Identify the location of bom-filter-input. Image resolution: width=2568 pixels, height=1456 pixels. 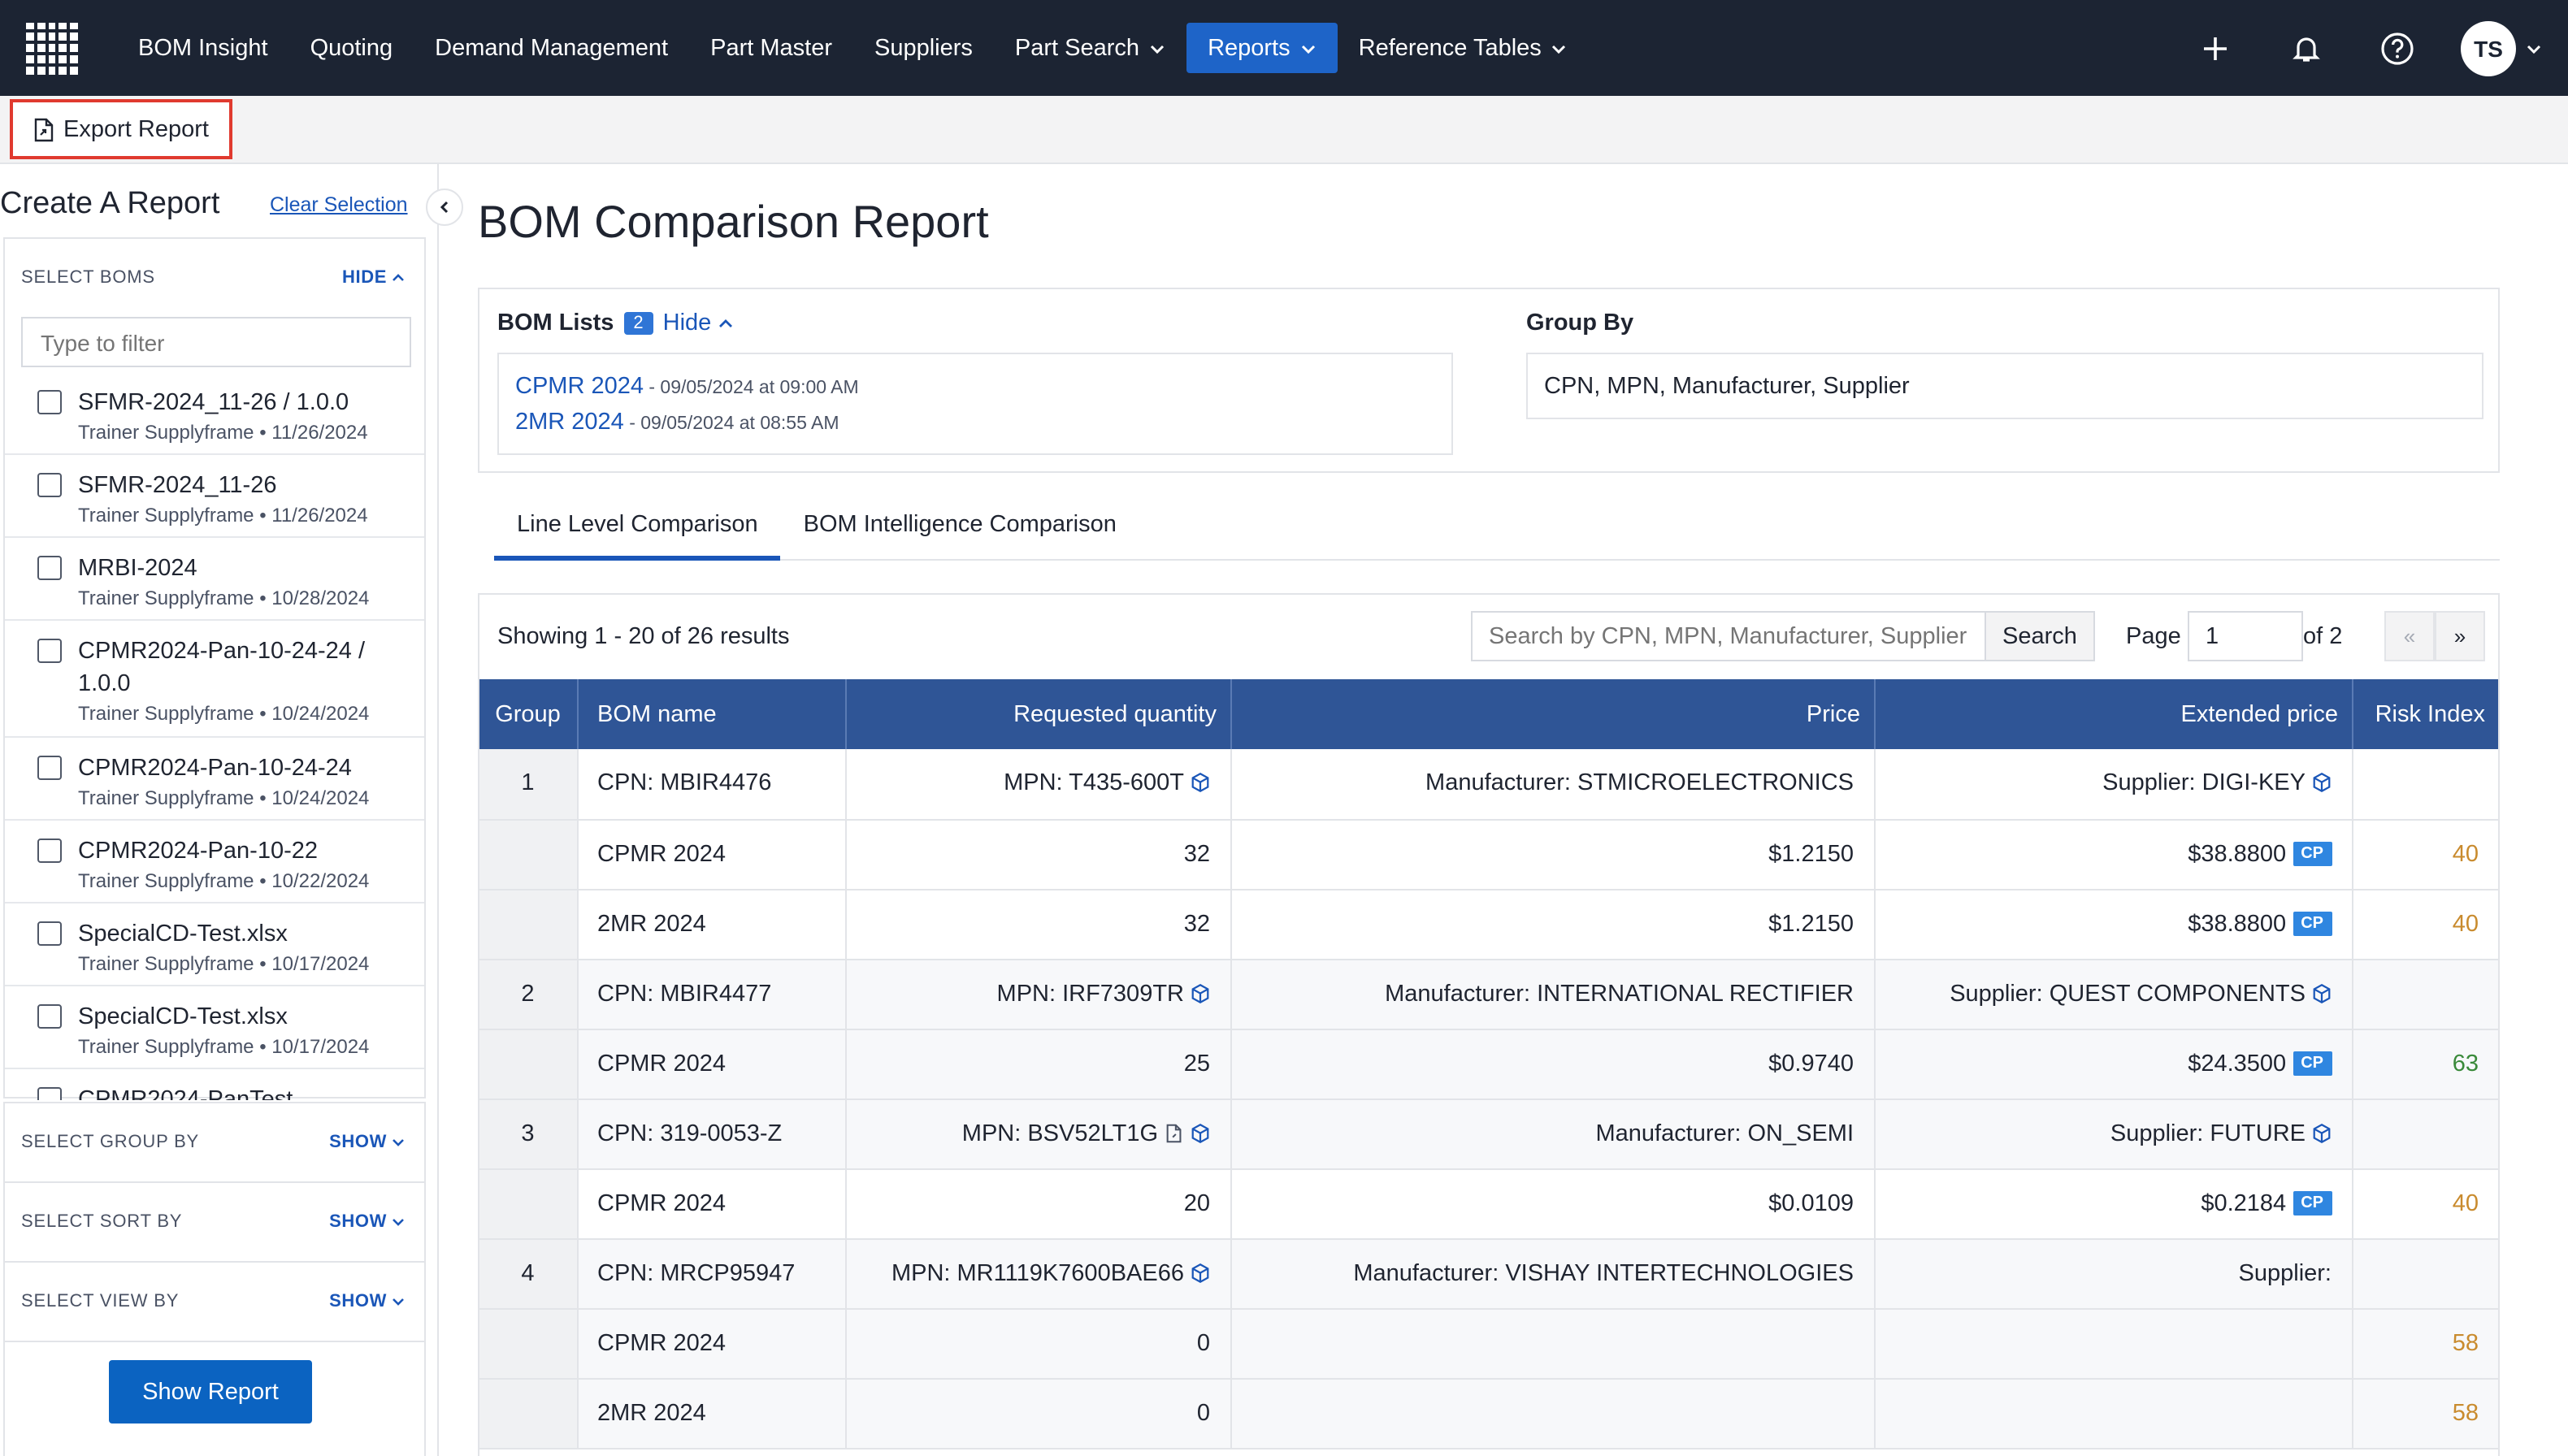
(216, 342).